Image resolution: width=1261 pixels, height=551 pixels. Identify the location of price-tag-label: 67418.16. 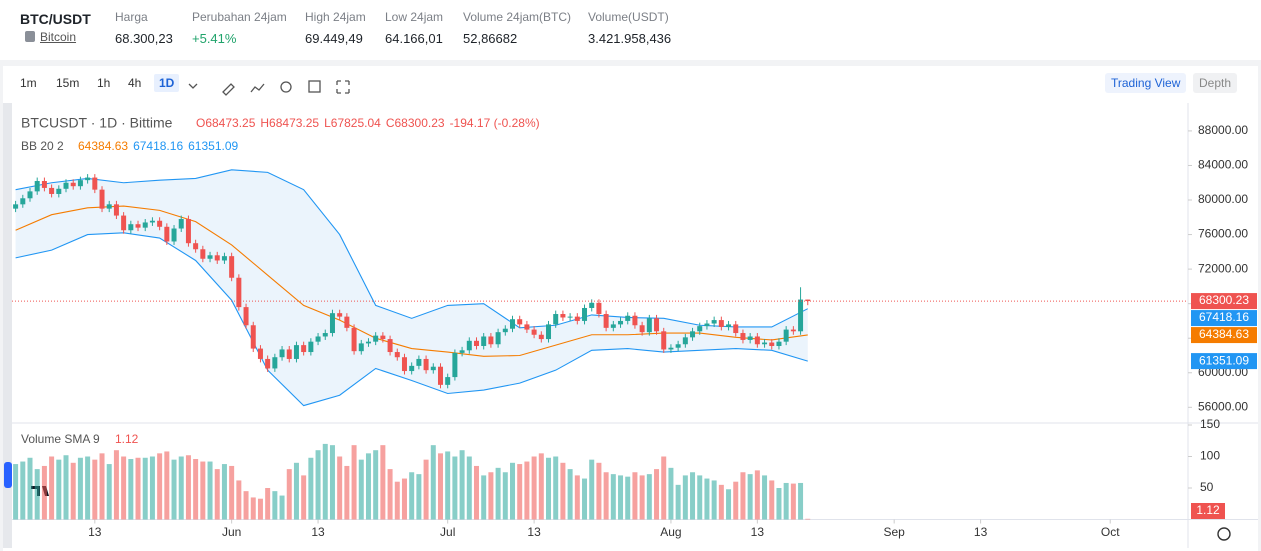
(1224, 317).